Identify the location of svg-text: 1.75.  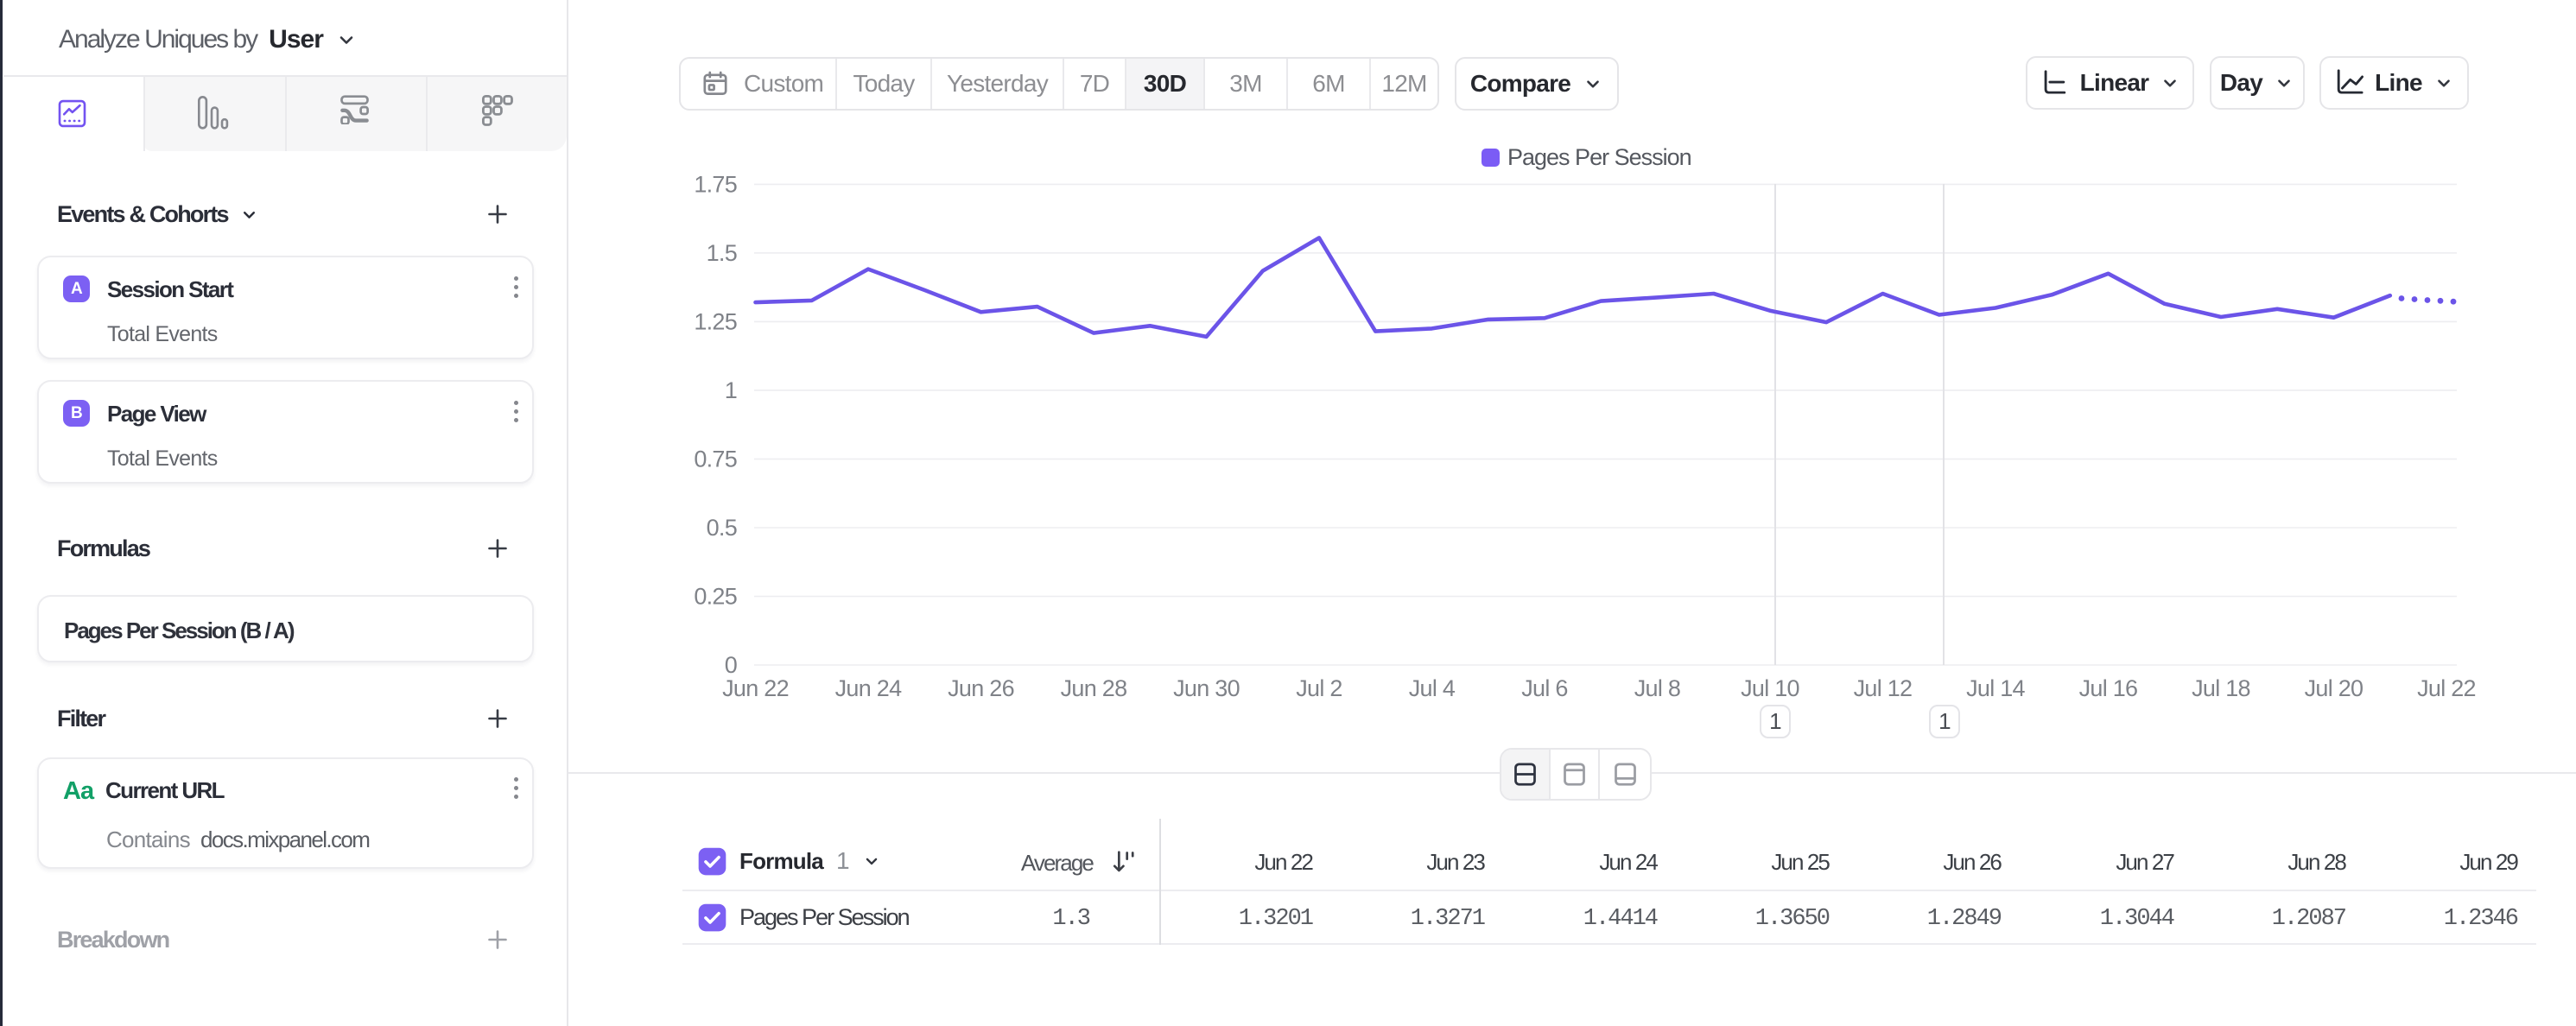
(715, 184).